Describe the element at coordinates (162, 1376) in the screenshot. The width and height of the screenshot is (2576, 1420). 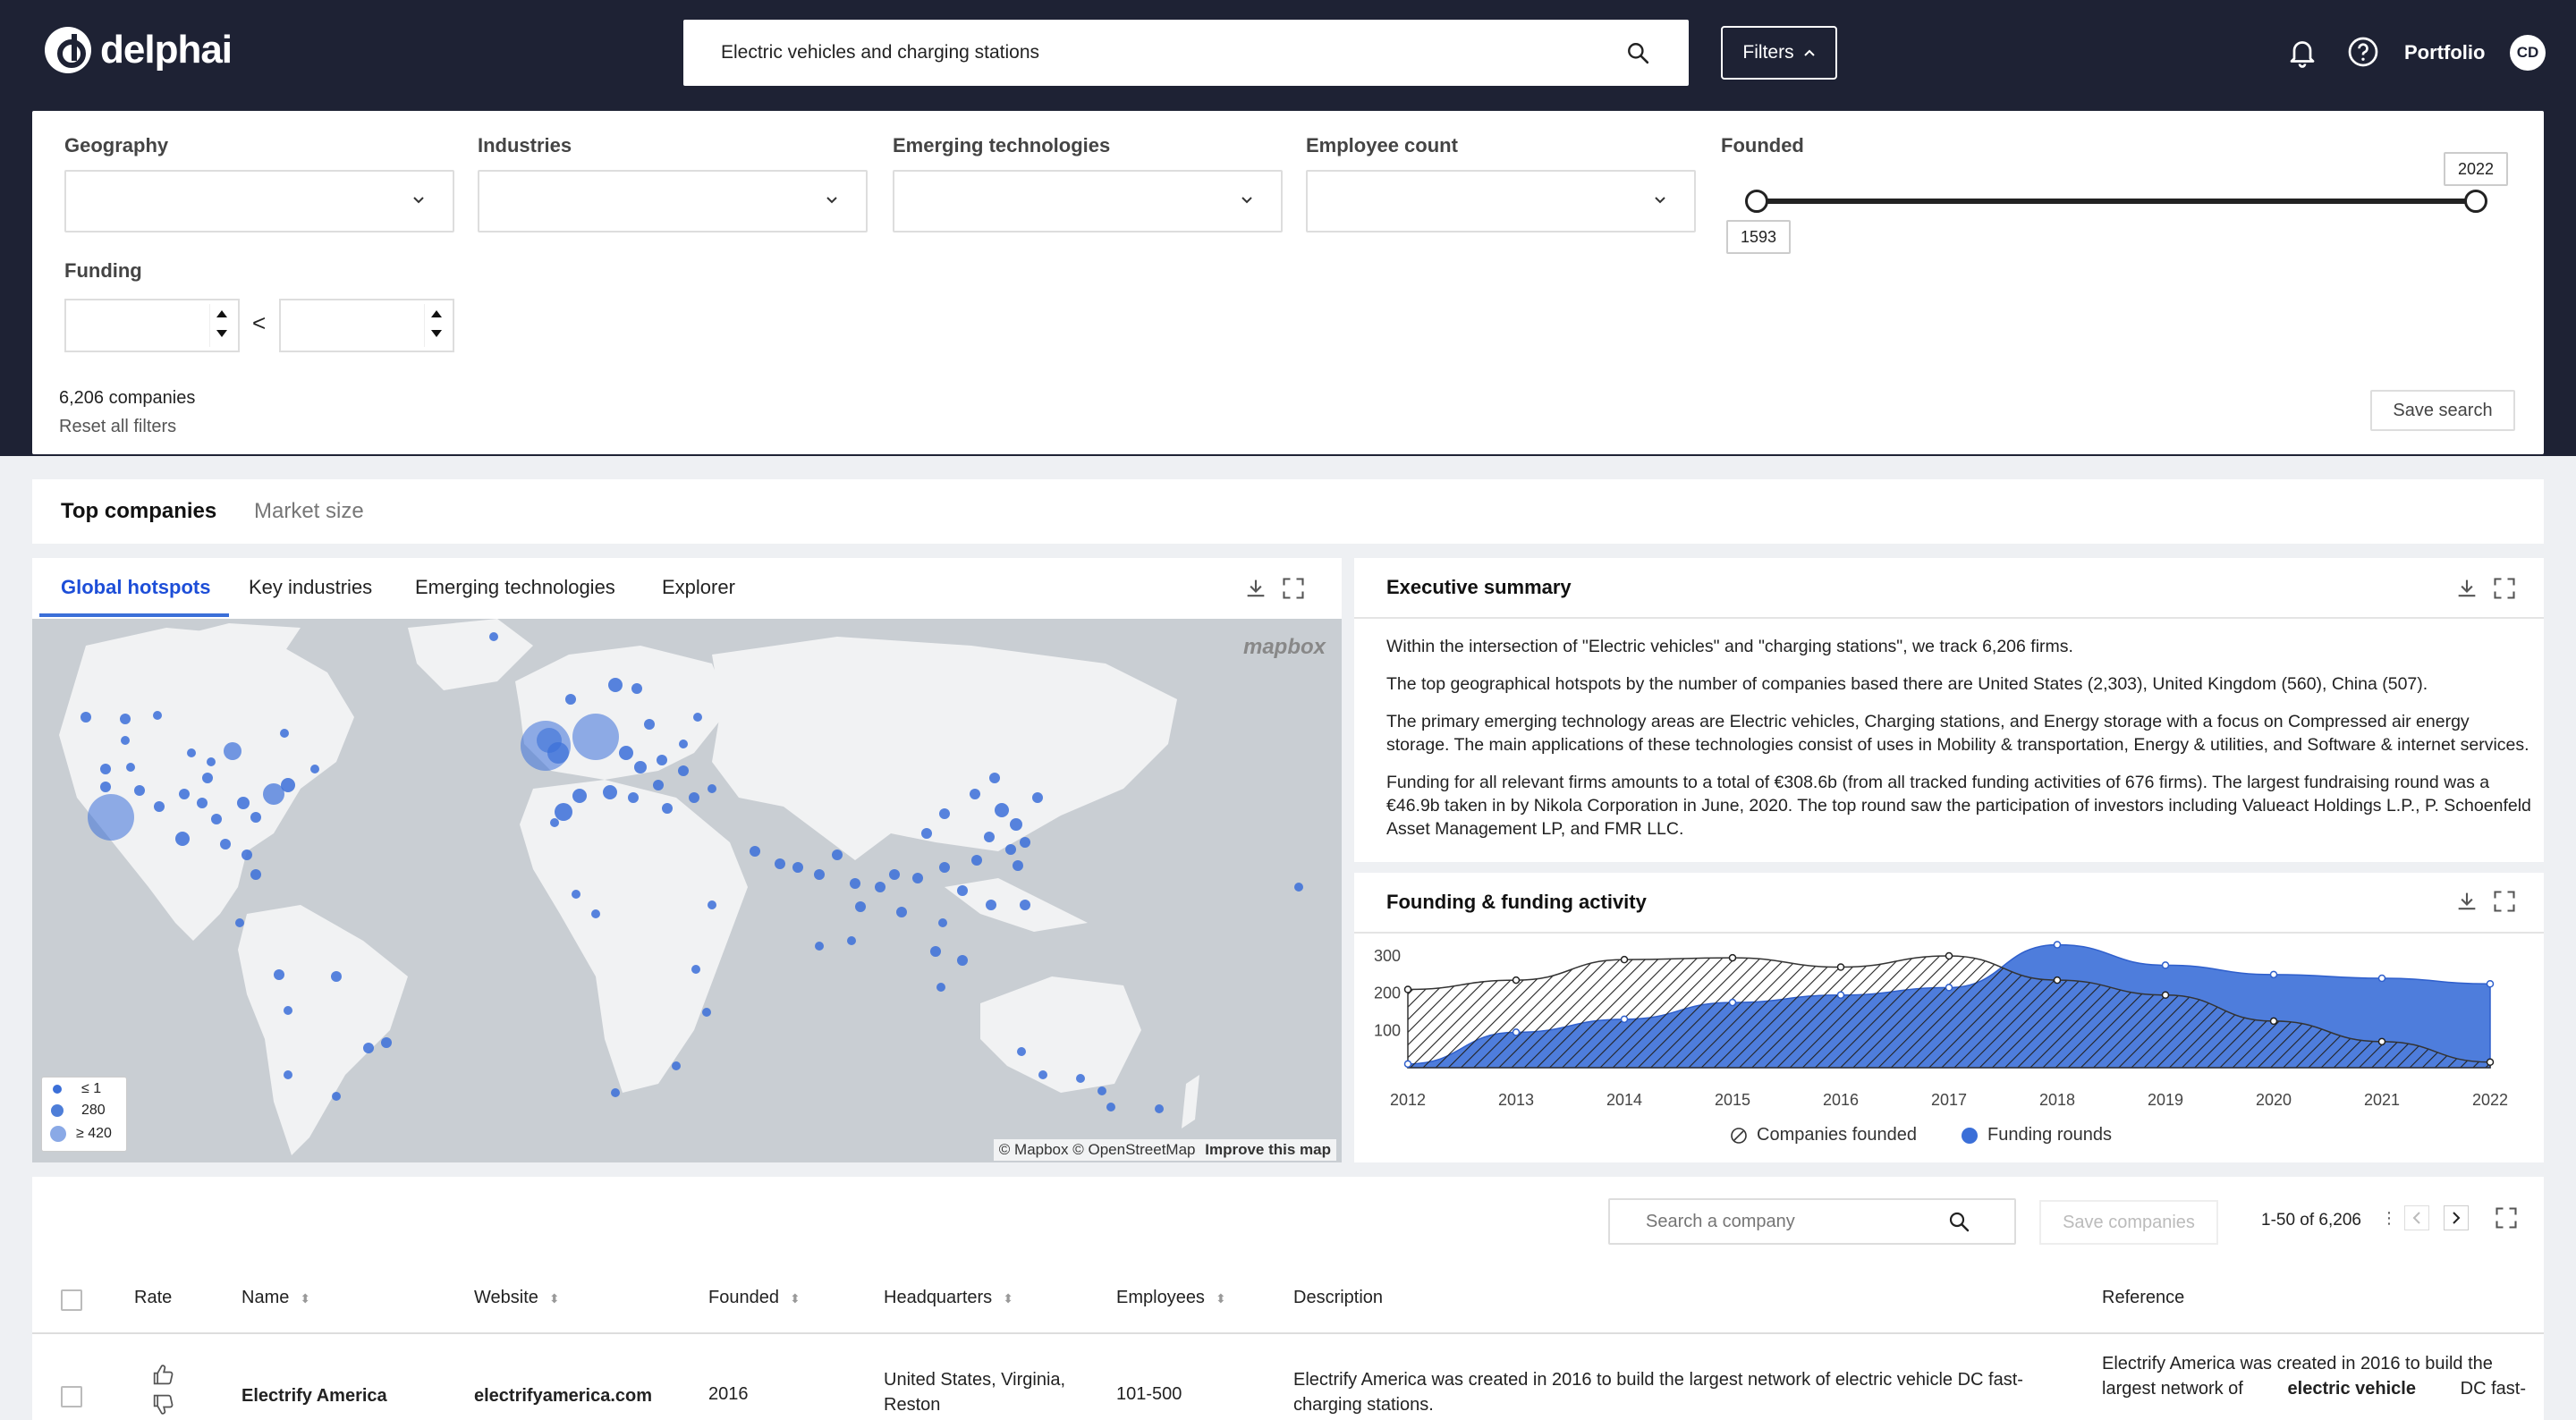
I see `thumbs-up-icon` at that location.